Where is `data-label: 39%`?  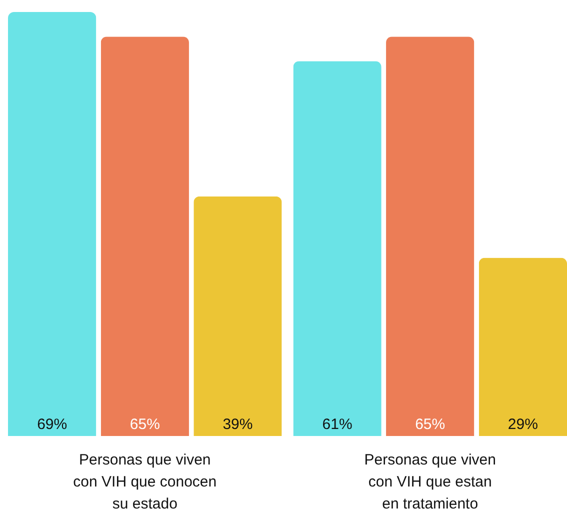 data-label: 39% is located at coordinates (237, 424).